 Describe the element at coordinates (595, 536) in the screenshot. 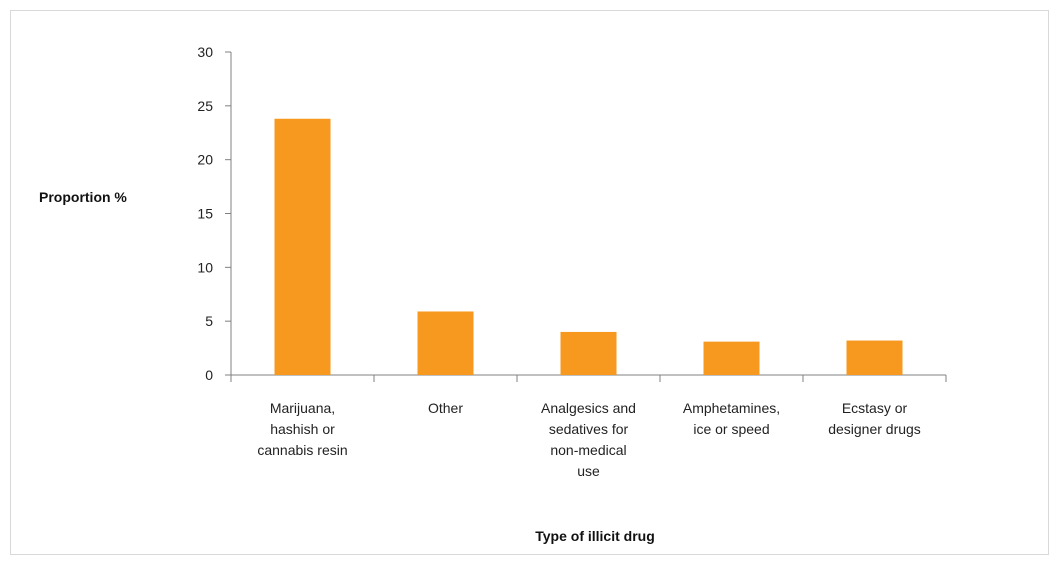

I see `x-axis-title: Type of illicit drug` at that location.